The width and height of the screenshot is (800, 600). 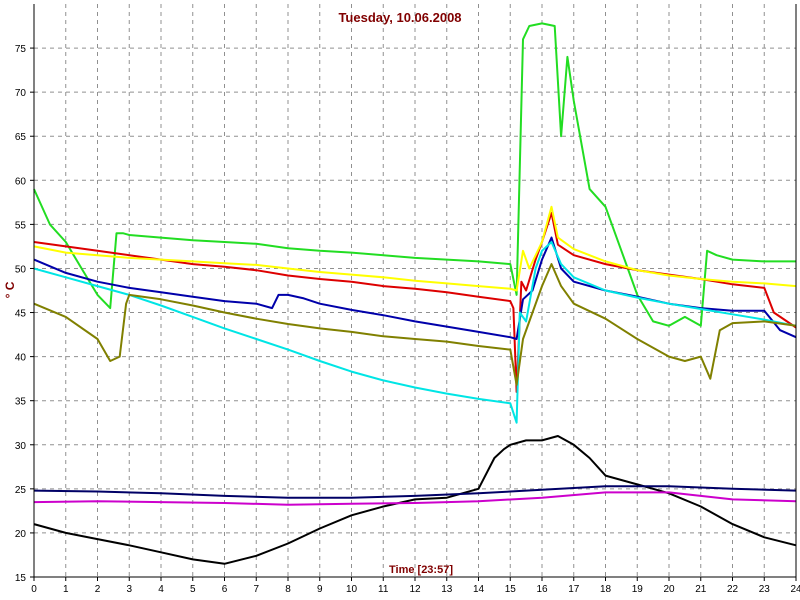 I want to click on x-tick-label: 21, so click(x=701, y=589).